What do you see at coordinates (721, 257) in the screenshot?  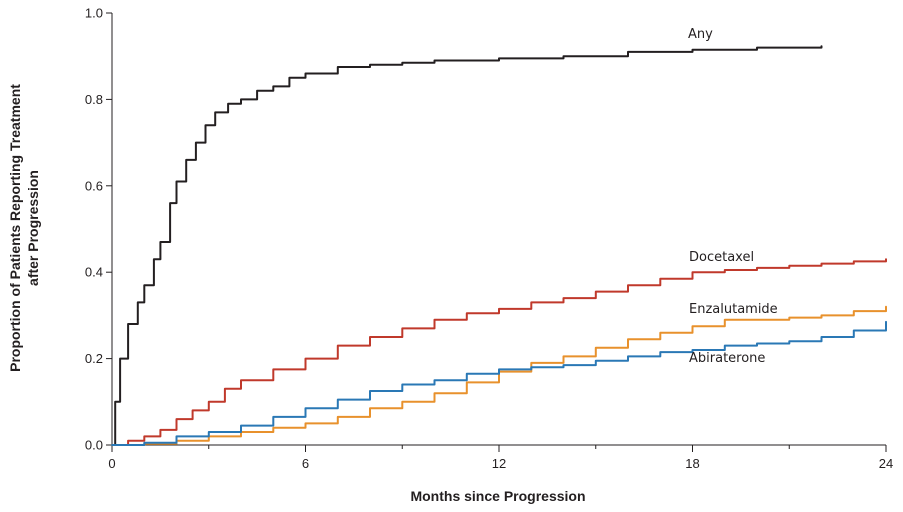 I see `series-label-docetaxel: Docetaxel` at bounding box center [721, 257].